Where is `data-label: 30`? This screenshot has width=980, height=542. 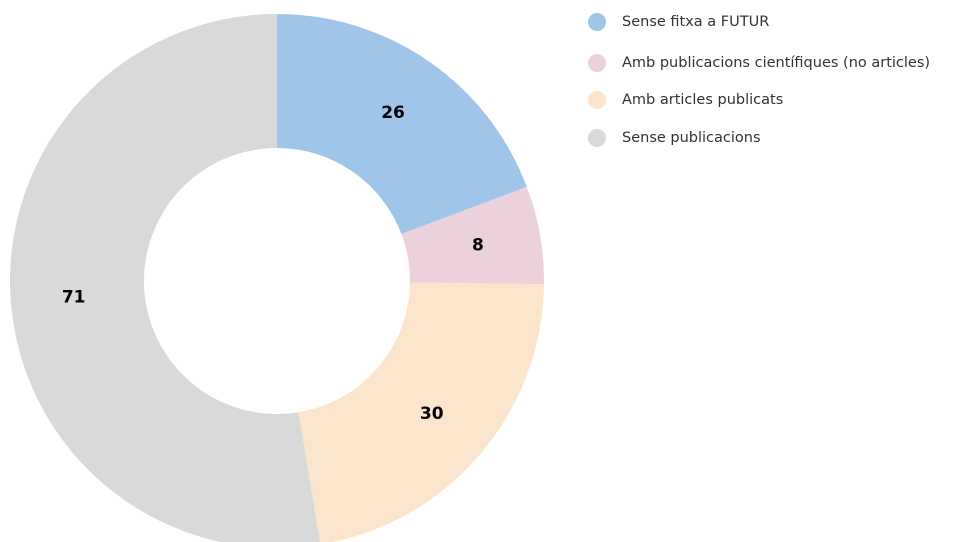
data-label: 30 is located at coordinates (432, 414).